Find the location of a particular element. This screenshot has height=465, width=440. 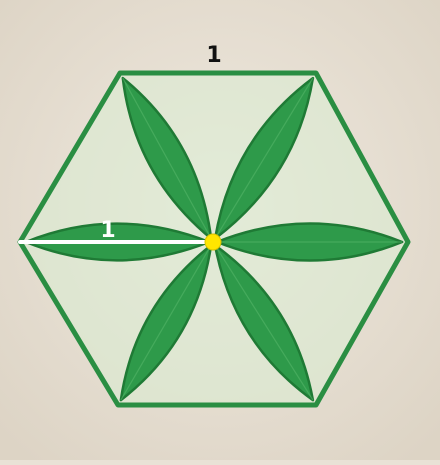

center-point is located at coordinates (213, 242).